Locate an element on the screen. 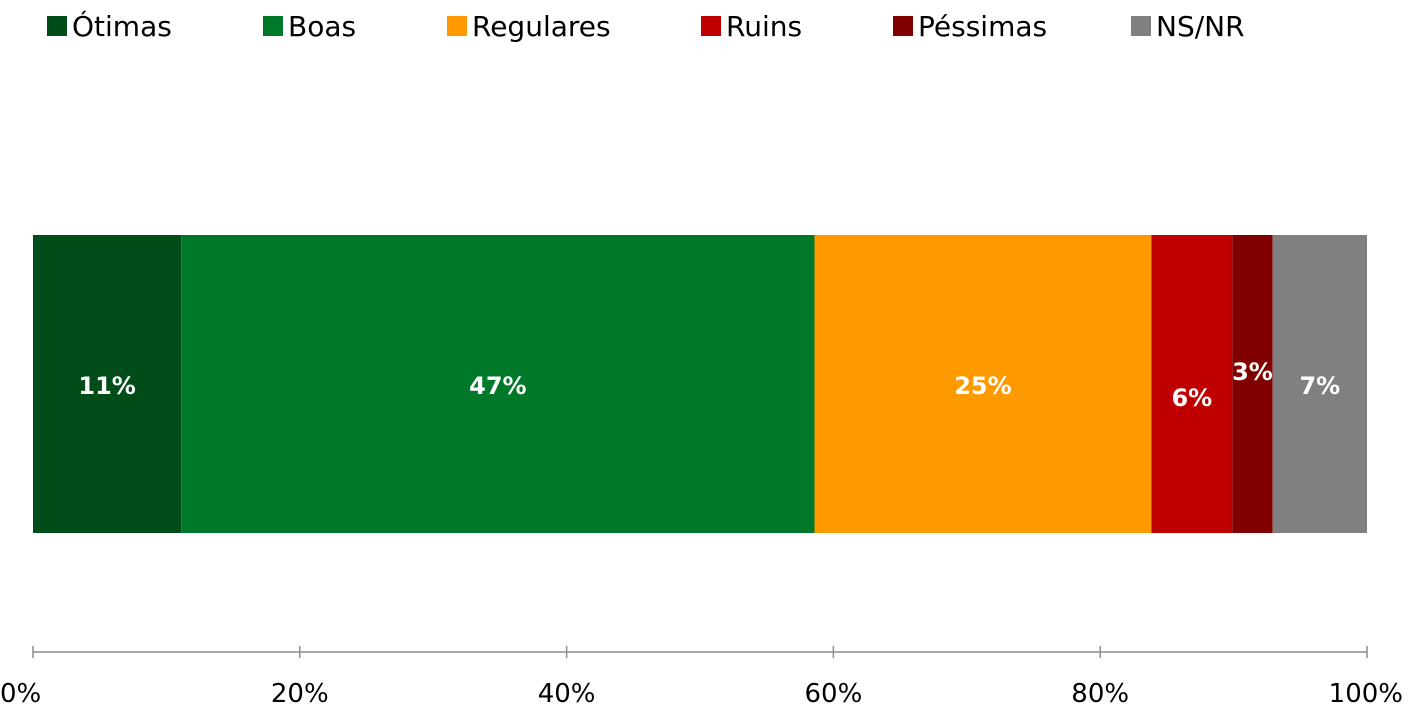 The image size is (1409, 705). bar-boas-value-label: 47% is located at coordinates (497, 386).